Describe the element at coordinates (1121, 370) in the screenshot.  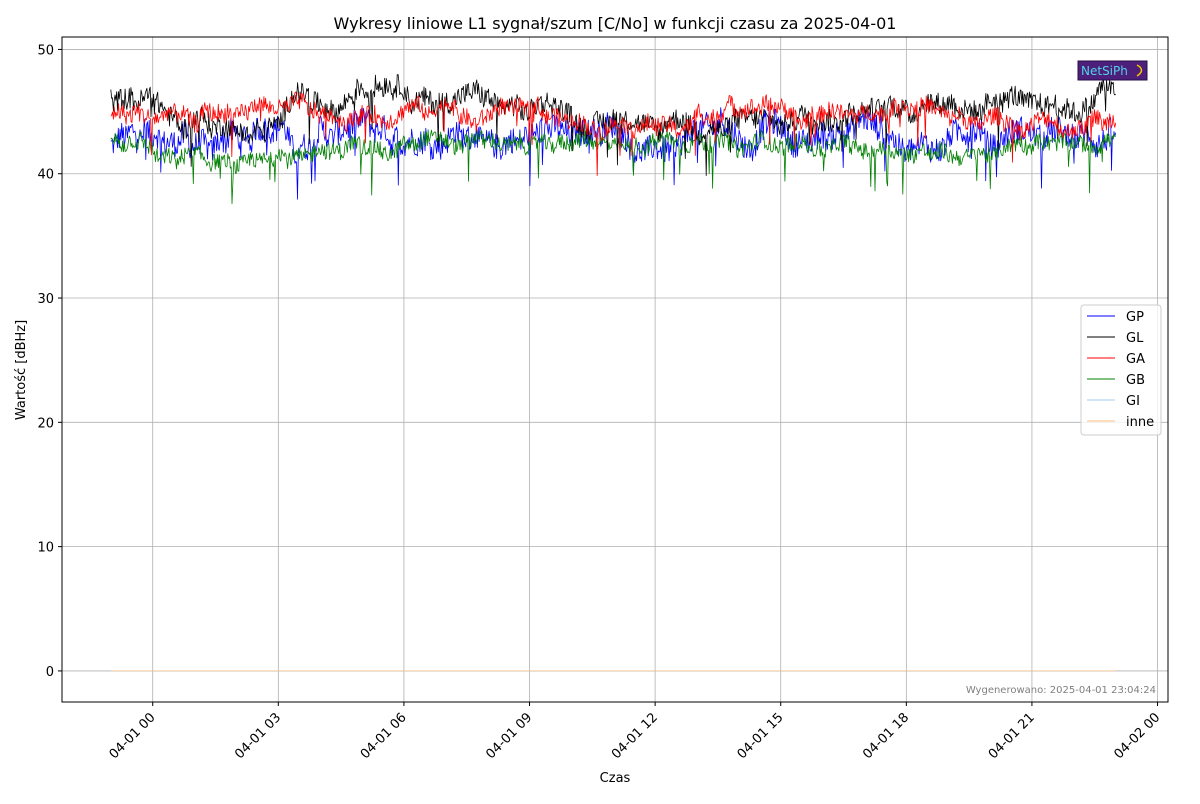
I see `legend: GP GL GA GB GI inne` at that location.